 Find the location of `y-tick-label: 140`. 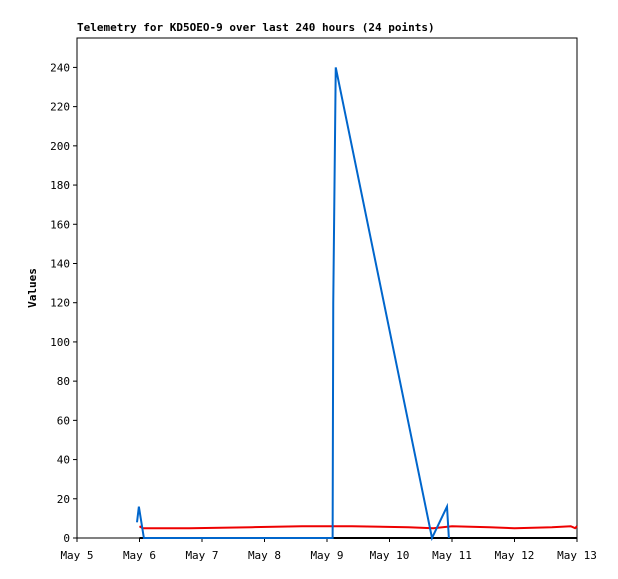

y-tick-label: 140 is located at coordinates (60, 263).